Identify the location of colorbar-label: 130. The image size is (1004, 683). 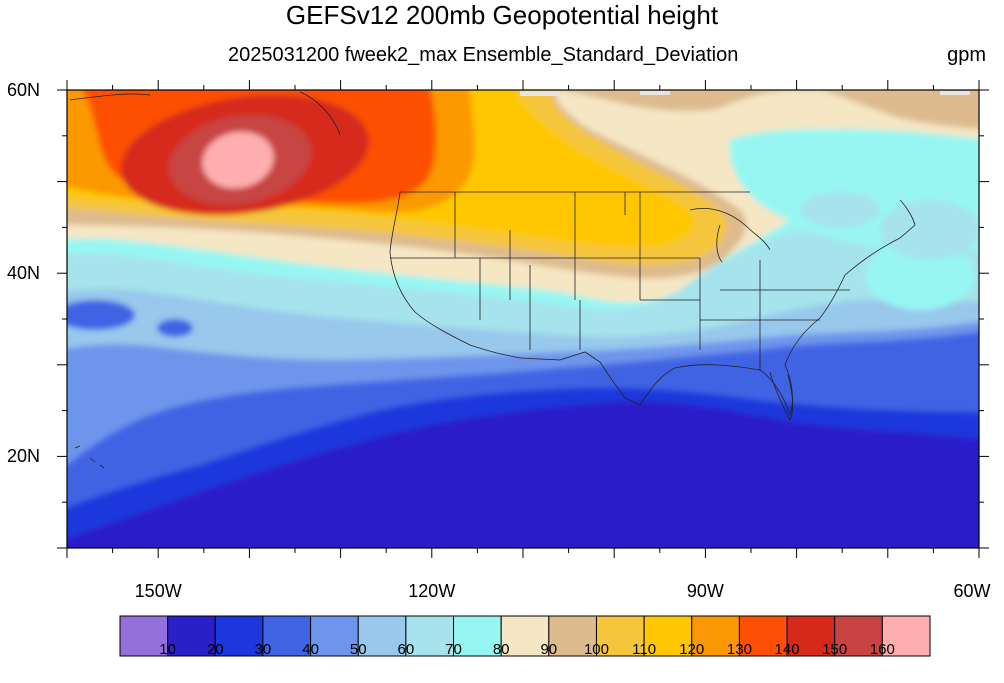
(739, 649).